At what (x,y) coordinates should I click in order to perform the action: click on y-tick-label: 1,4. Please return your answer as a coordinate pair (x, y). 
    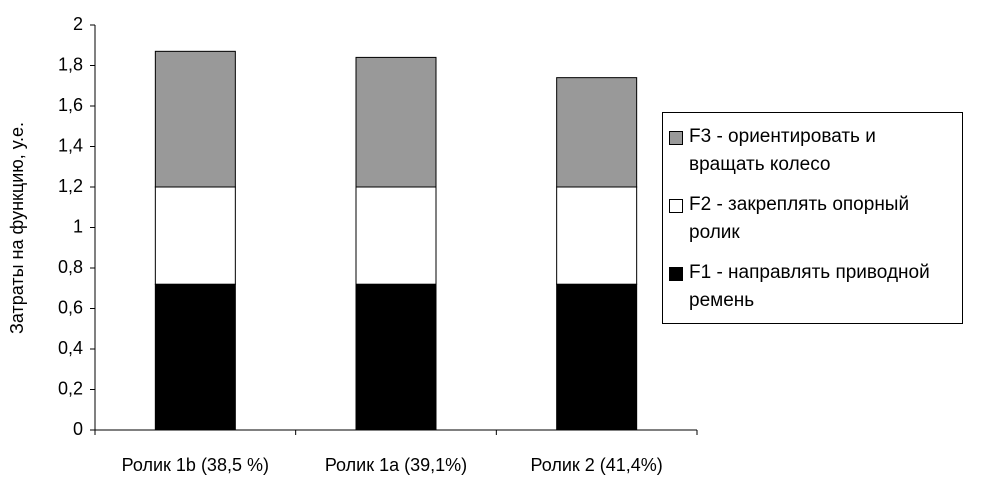
    Looking at the image, I should click on (70, 145).